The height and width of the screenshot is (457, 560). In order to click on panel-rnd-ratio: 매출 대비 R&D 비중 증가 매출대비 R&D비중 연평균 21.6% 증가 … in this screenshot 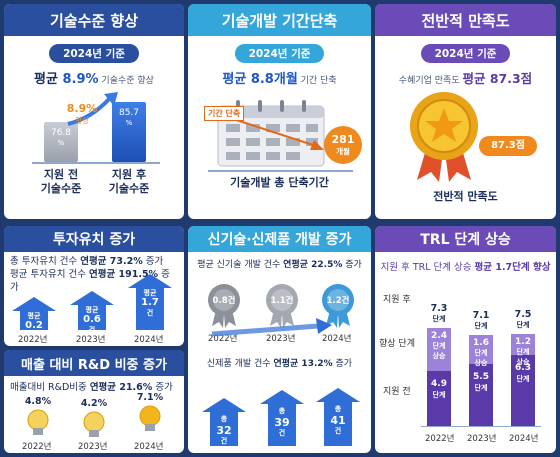, I will do `click(94, 401)`.